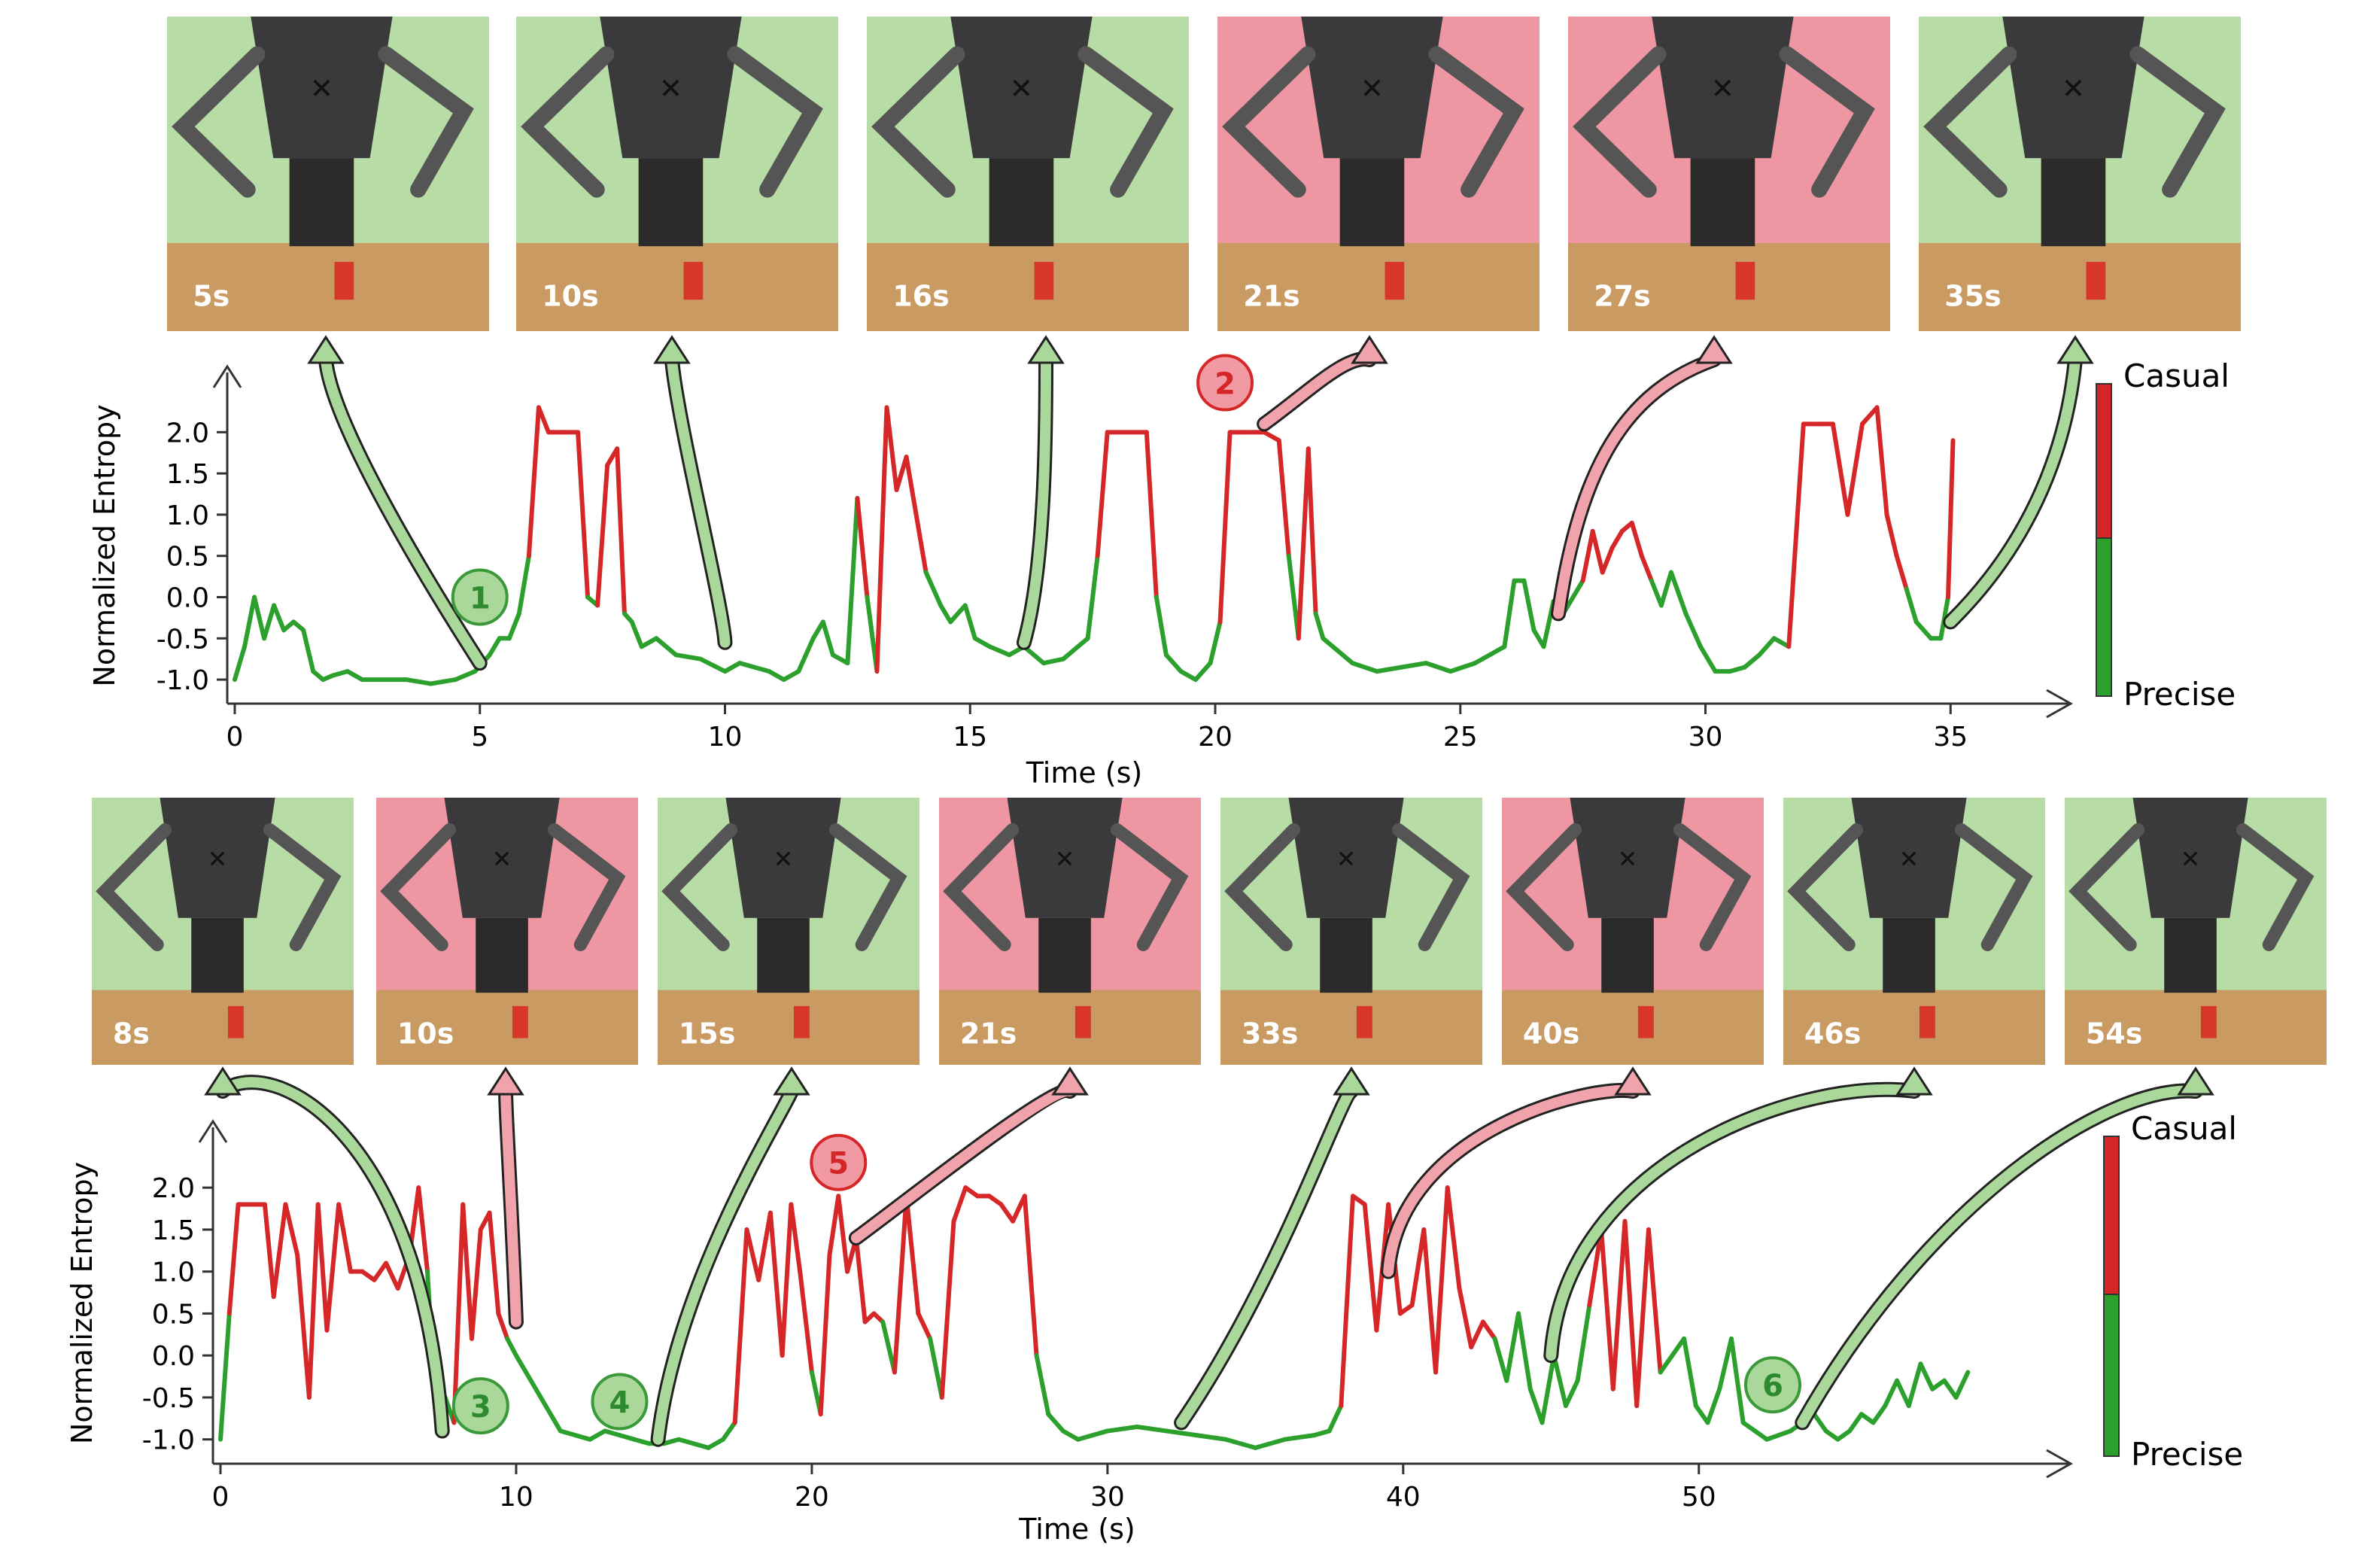 This screenshot has width=2380, height=1554. What do you see at coordinates (1271, 296) in the screenshot?
I see `snapshot-time-label: 21s` at bounding box center [1271, 296].